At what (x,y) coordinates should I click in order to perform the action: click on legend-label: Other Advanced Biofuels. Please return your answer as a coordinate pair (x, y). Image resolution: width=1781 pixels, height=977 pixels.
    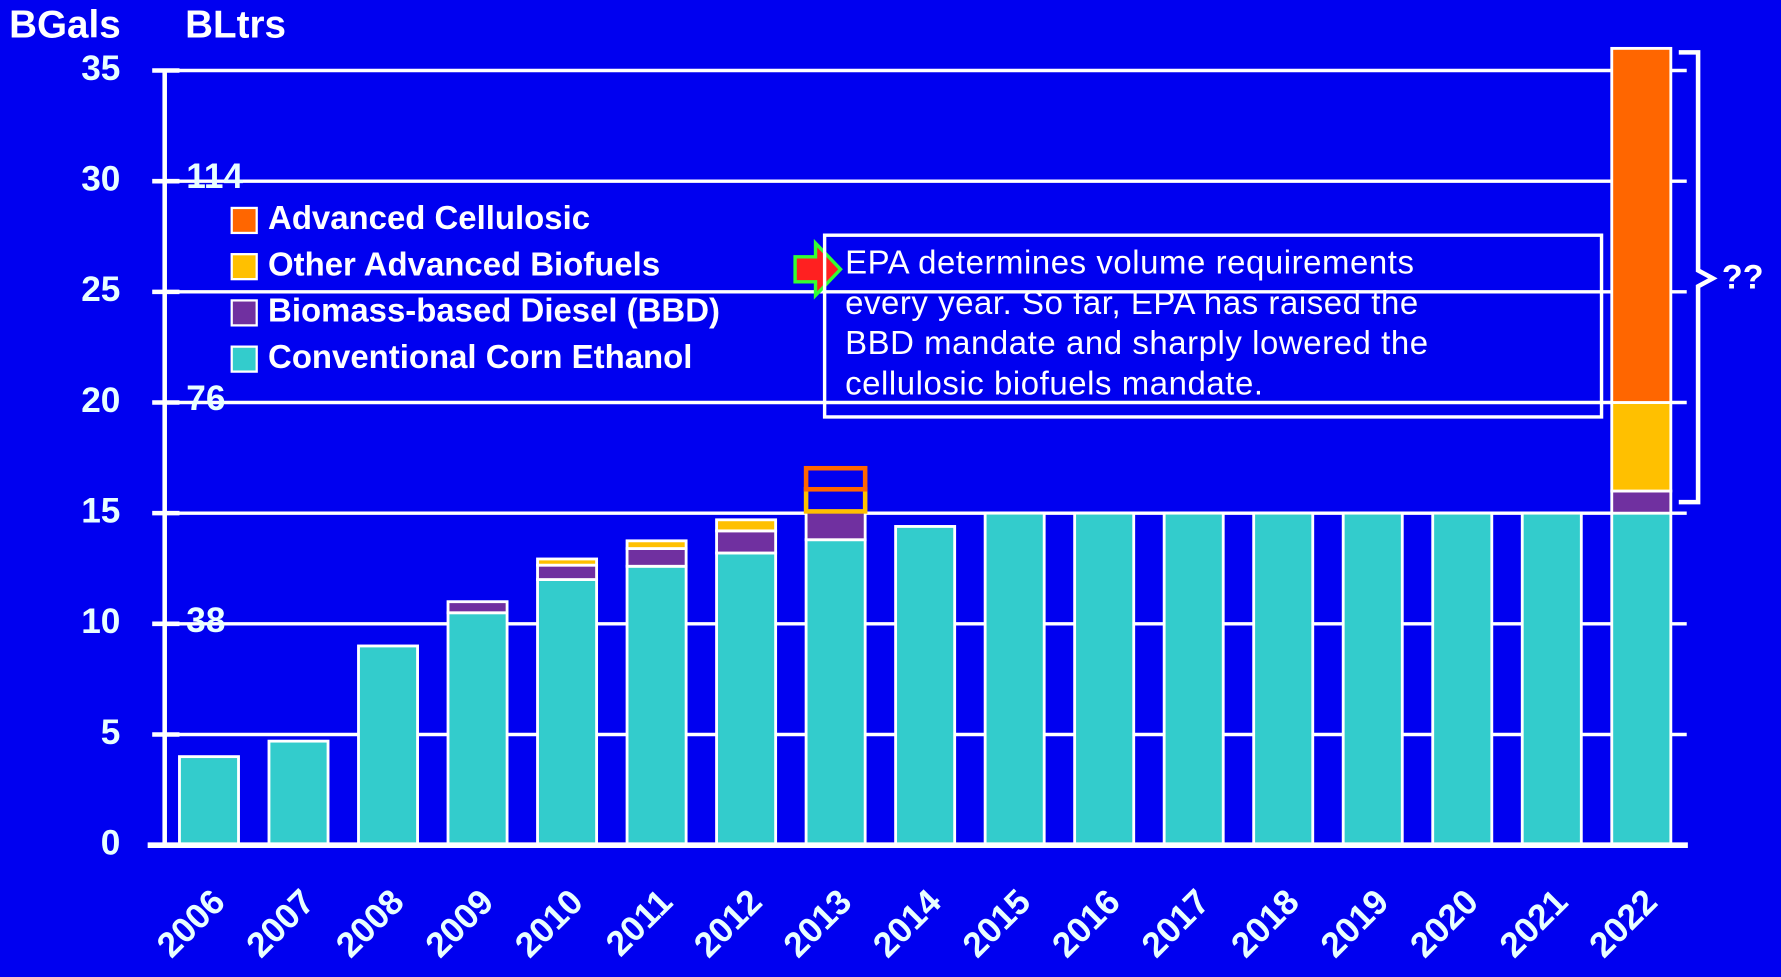
    Looking at the image, I should click on (464, 263).